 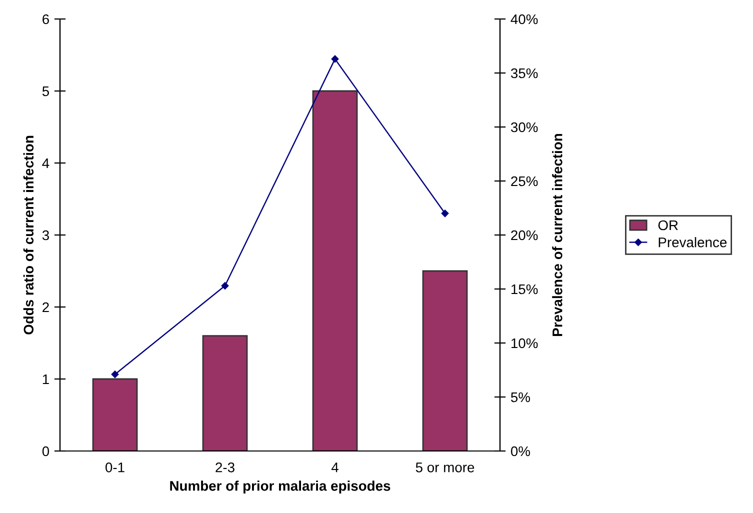 What do you see at coordinates (225, 467) in the screenshot?
I see `x-tick-label: 2-3` at bounding box center [225, 467].